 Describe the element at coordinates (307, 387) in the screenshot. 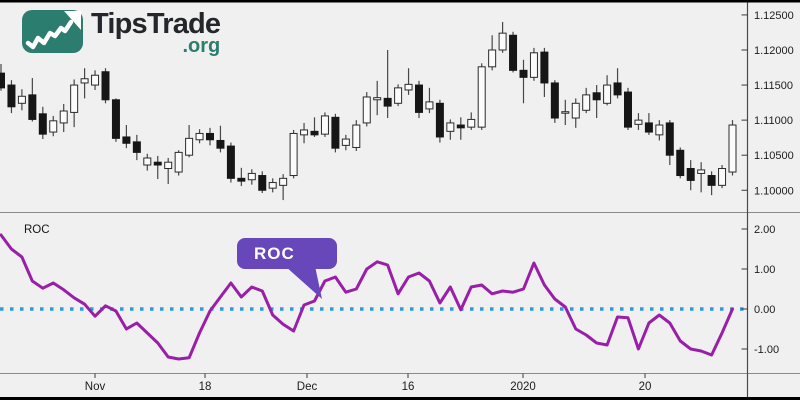

I see `time-tick-label: Dec` at that location.